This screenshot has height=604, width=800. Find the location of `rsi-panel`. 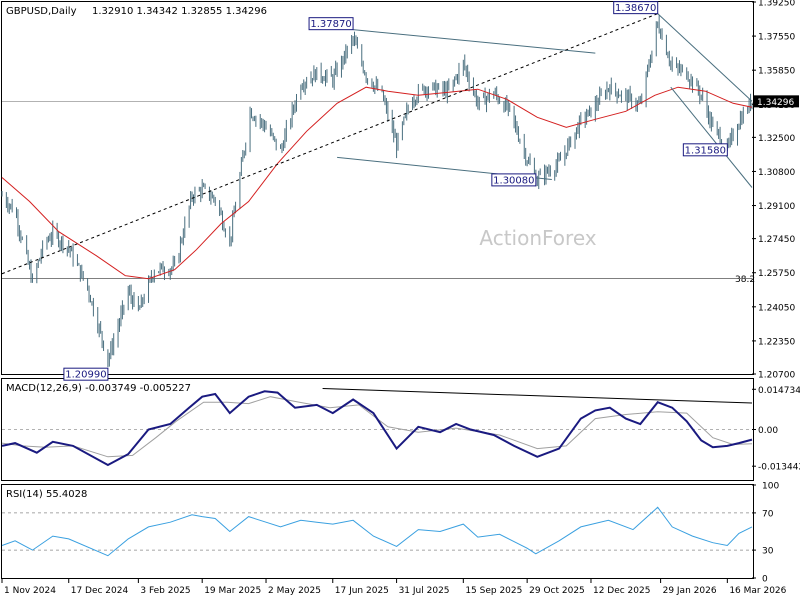

rsi-panel is located at coordinates (377, 531).